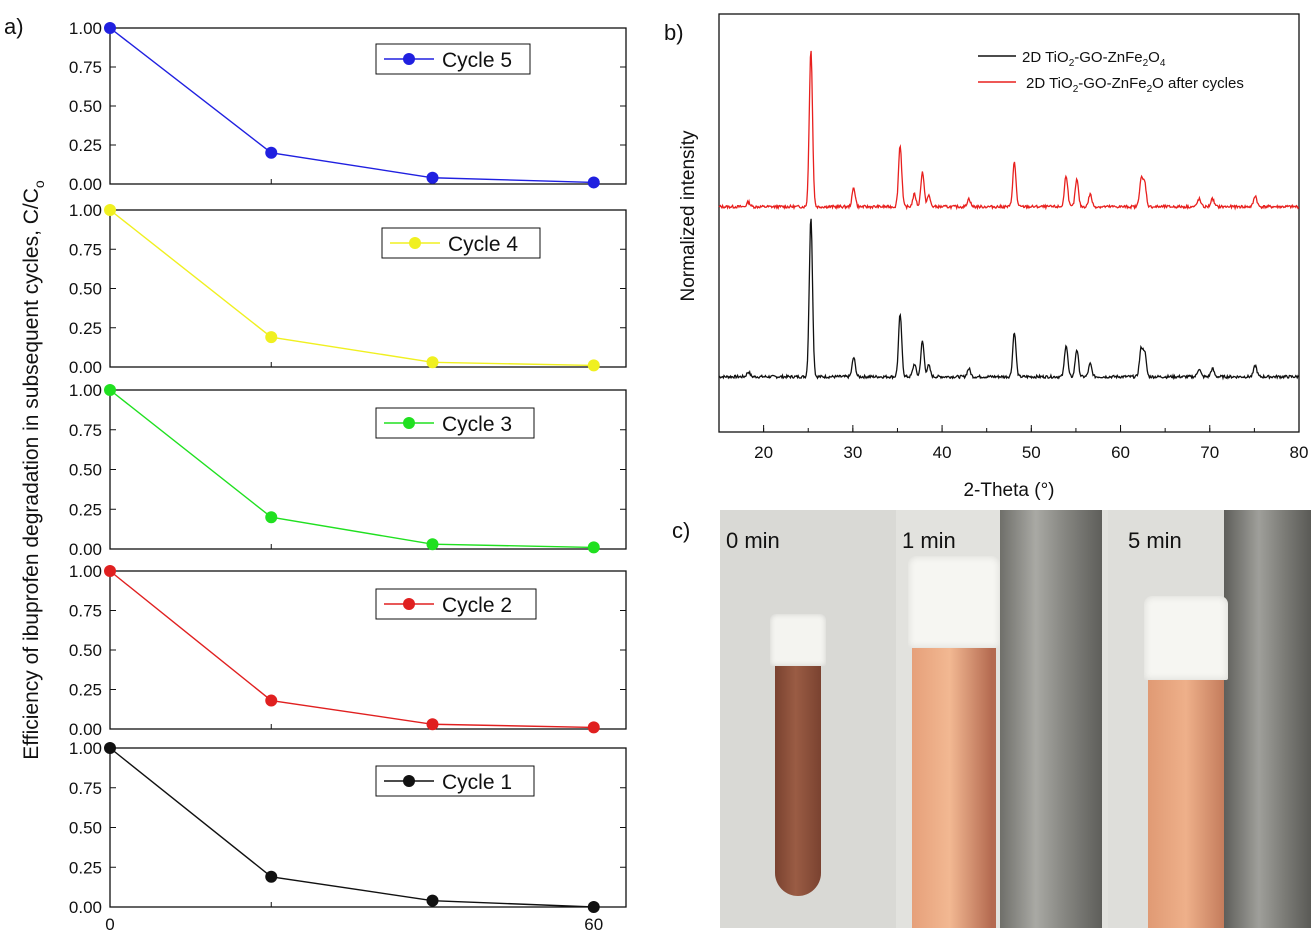 The image size is (1311, 933). Describe the element at coordinates (39, 184) in the screenshot. I see `panel-a-y-axis-label-sub: o` at that location.